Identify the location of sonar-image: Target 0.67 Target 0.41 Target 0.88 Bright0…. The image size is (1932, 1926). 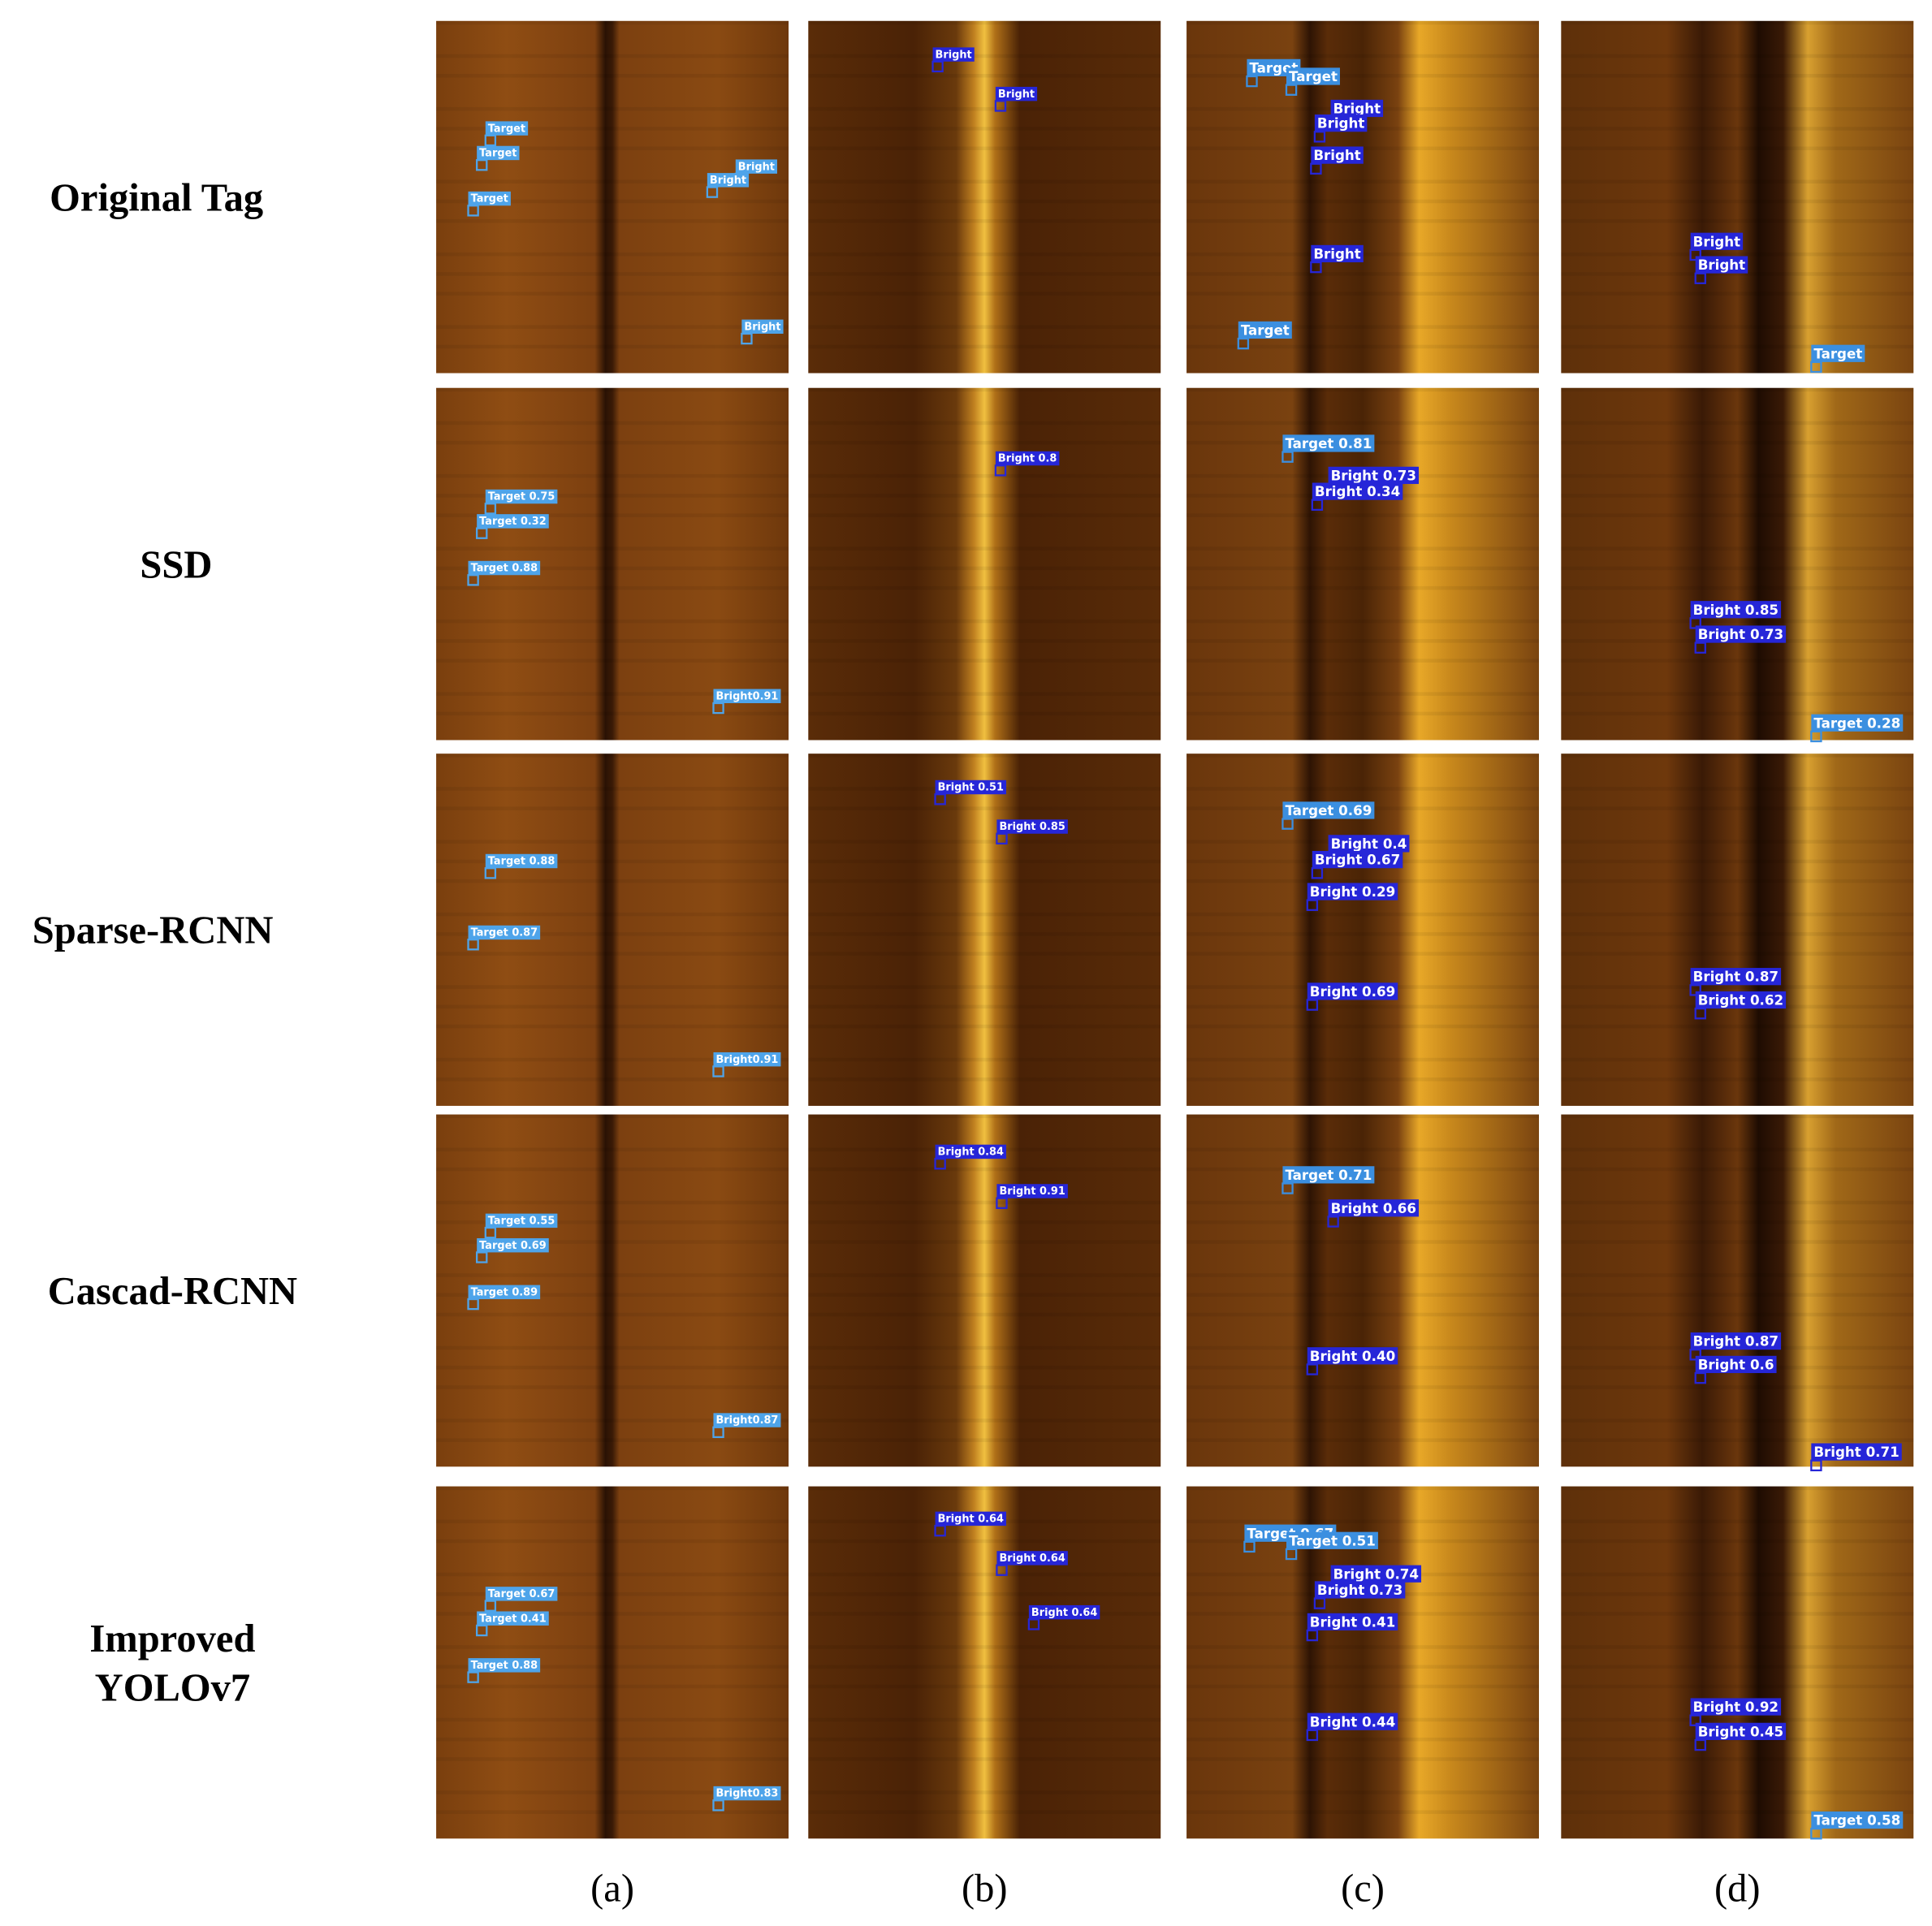
(612, 1662).